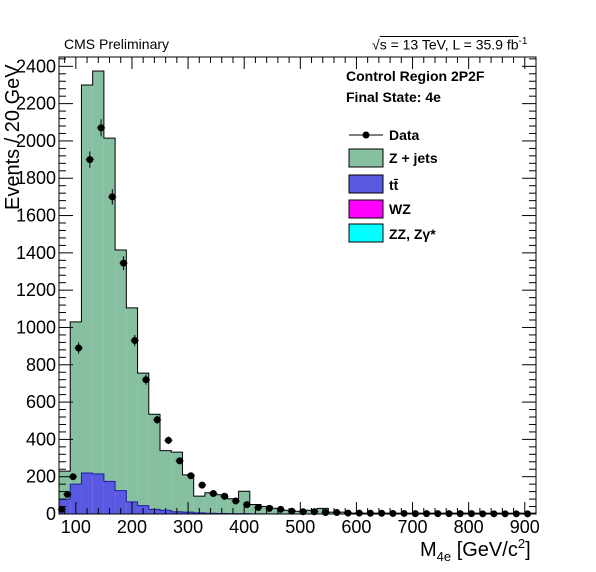 This screenshot has height=572, width=596. Describe the element at coordinates (523, 41) in the screenshot. I see `lumi-exponent: -1` at that location.